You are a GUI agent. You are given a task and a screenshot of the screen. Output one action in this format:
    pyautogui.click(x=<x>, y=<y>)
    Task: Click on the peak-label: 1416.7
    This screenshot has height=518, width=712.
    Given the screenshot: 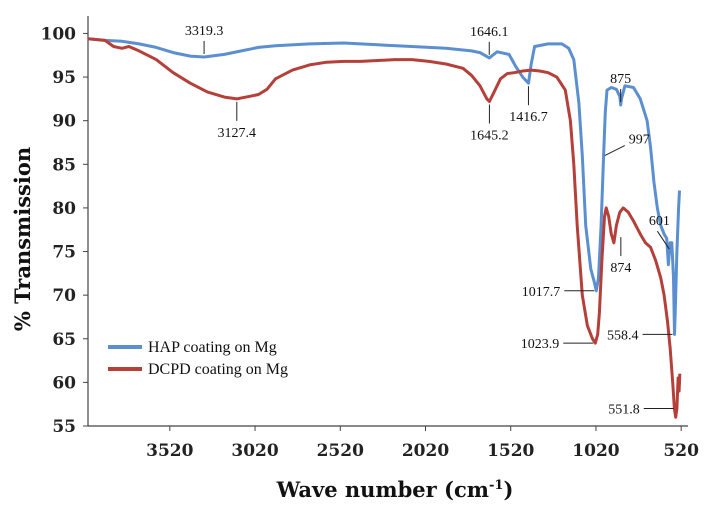 What is the action you would take?
    pyautogui.click(x=528, y=117)
    